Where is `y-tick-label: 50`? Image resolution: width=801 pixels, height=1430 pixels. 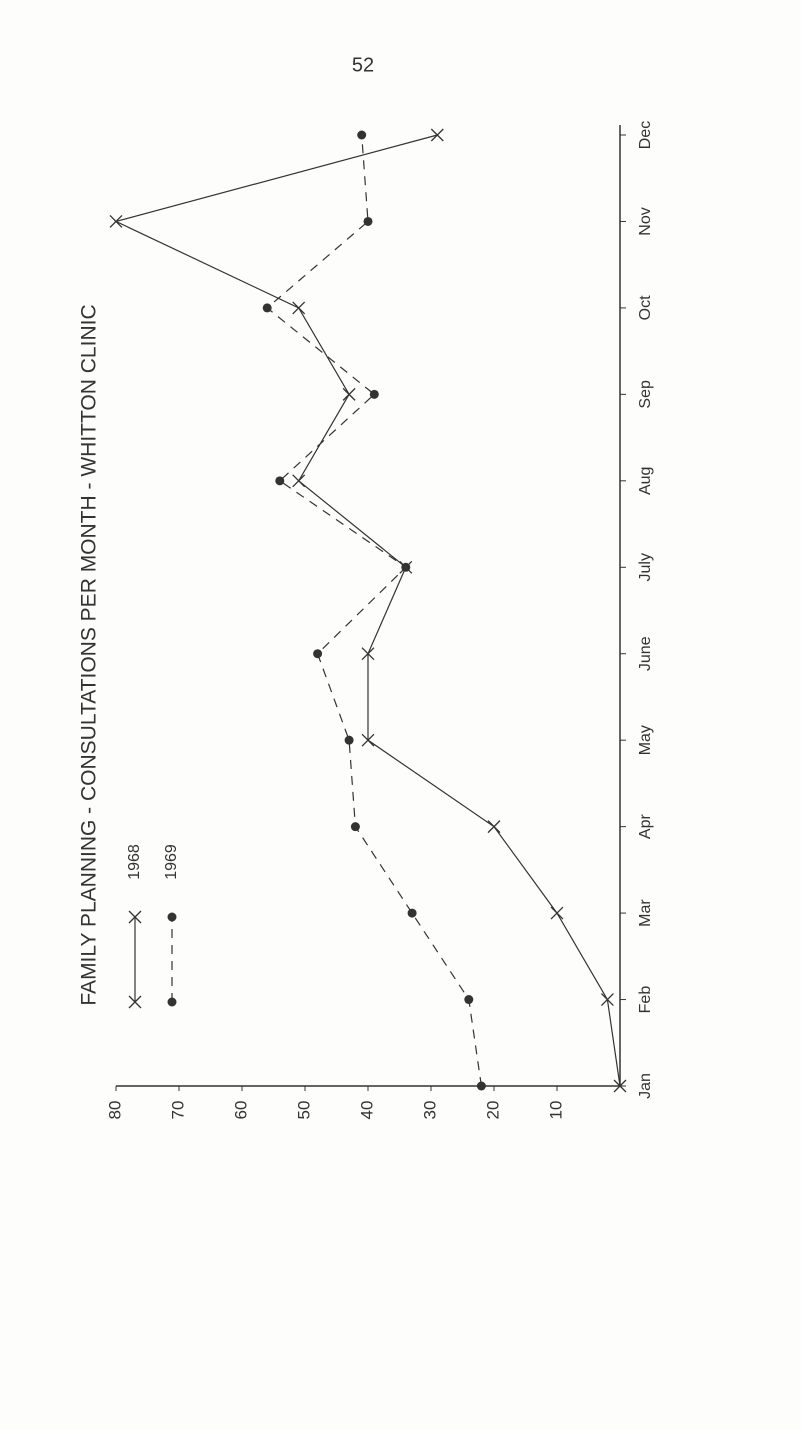
y-tick-label: 50 is located at coordinates (303, 1110).